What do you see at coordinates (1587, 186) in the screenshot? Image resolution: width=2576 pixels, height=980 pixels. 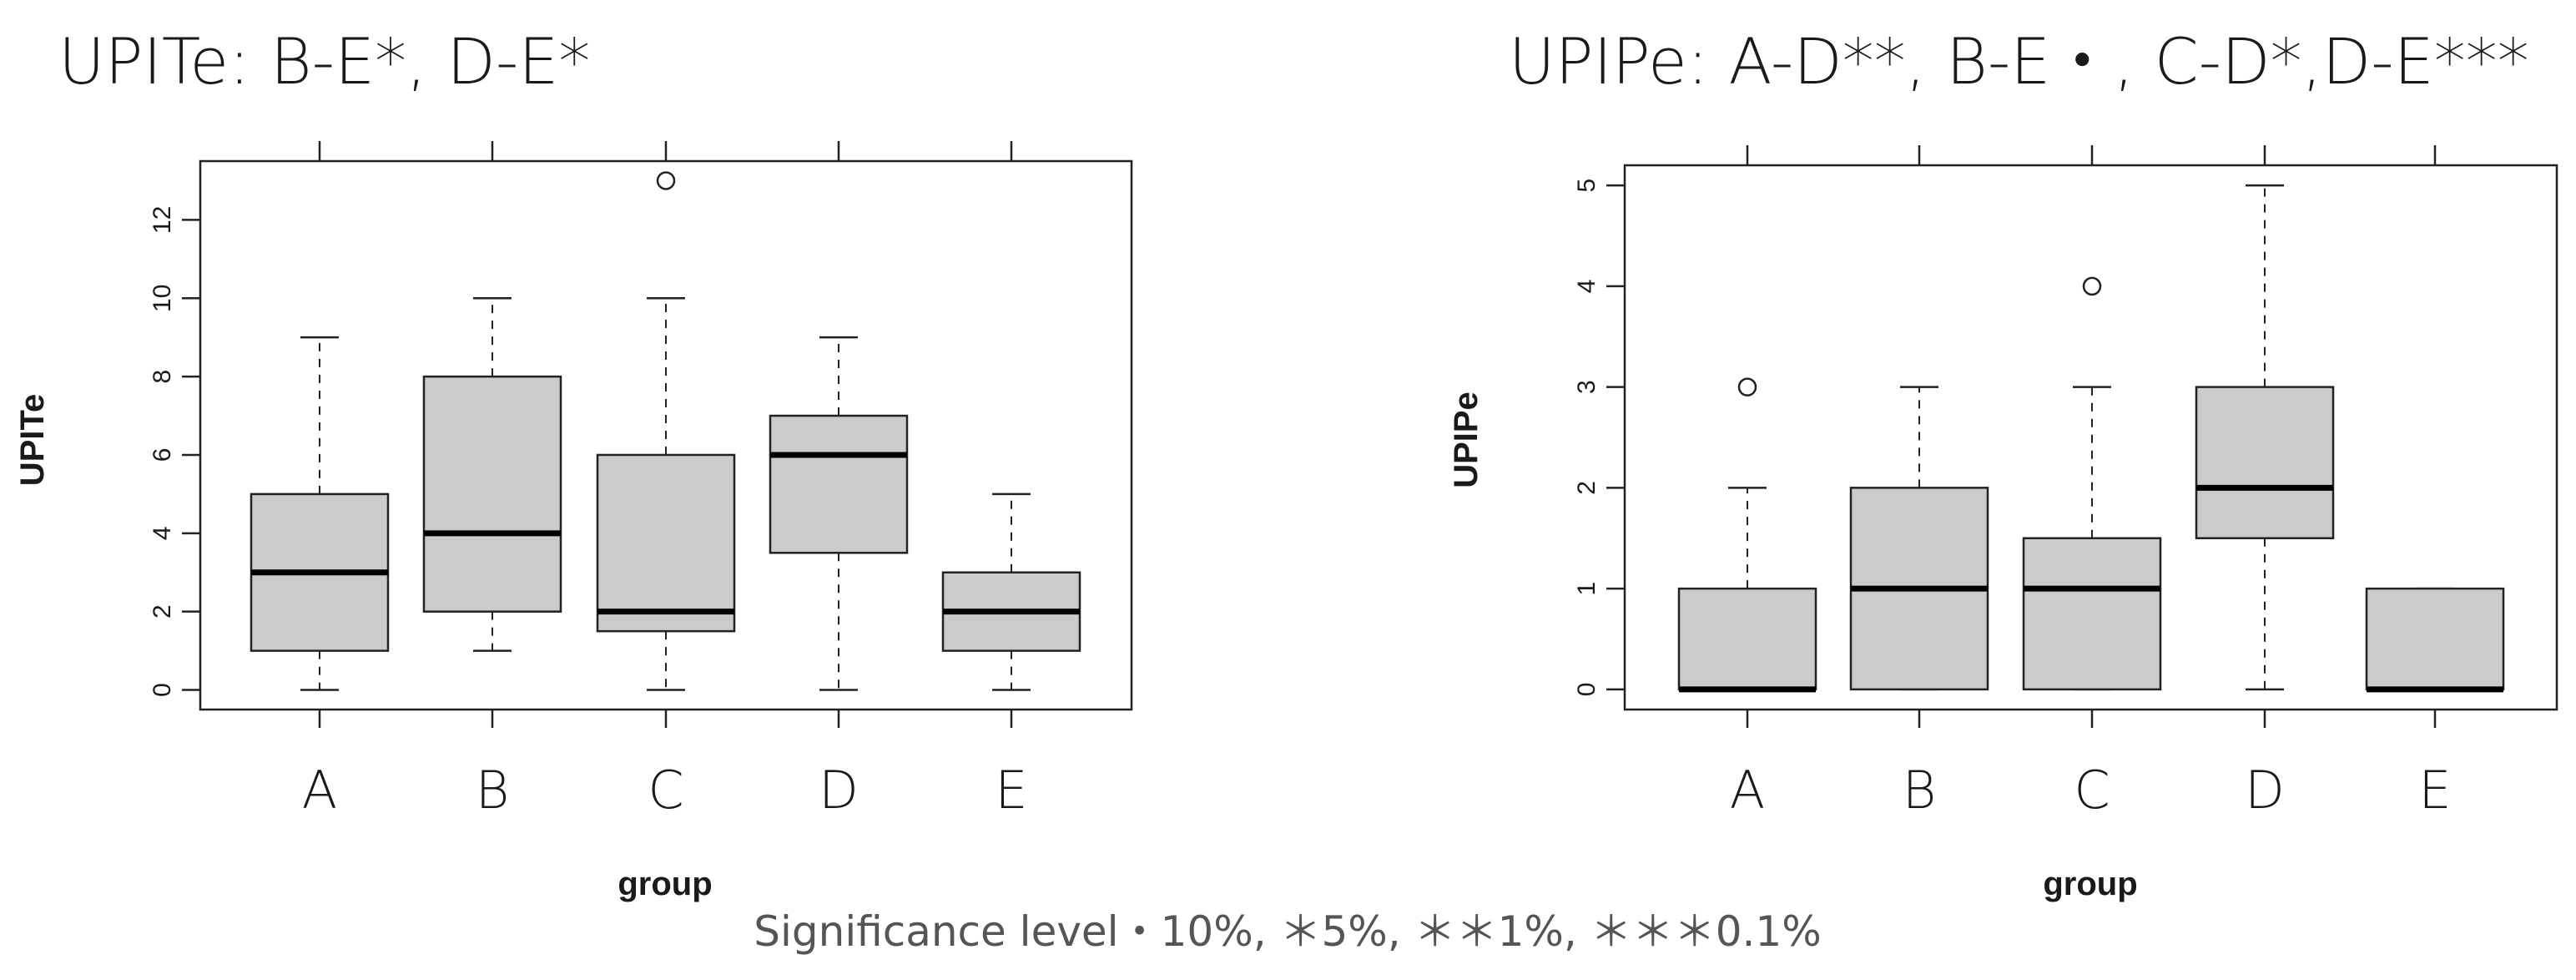 I see `y-tick-label: 5` at bounding box center [1587, 186].